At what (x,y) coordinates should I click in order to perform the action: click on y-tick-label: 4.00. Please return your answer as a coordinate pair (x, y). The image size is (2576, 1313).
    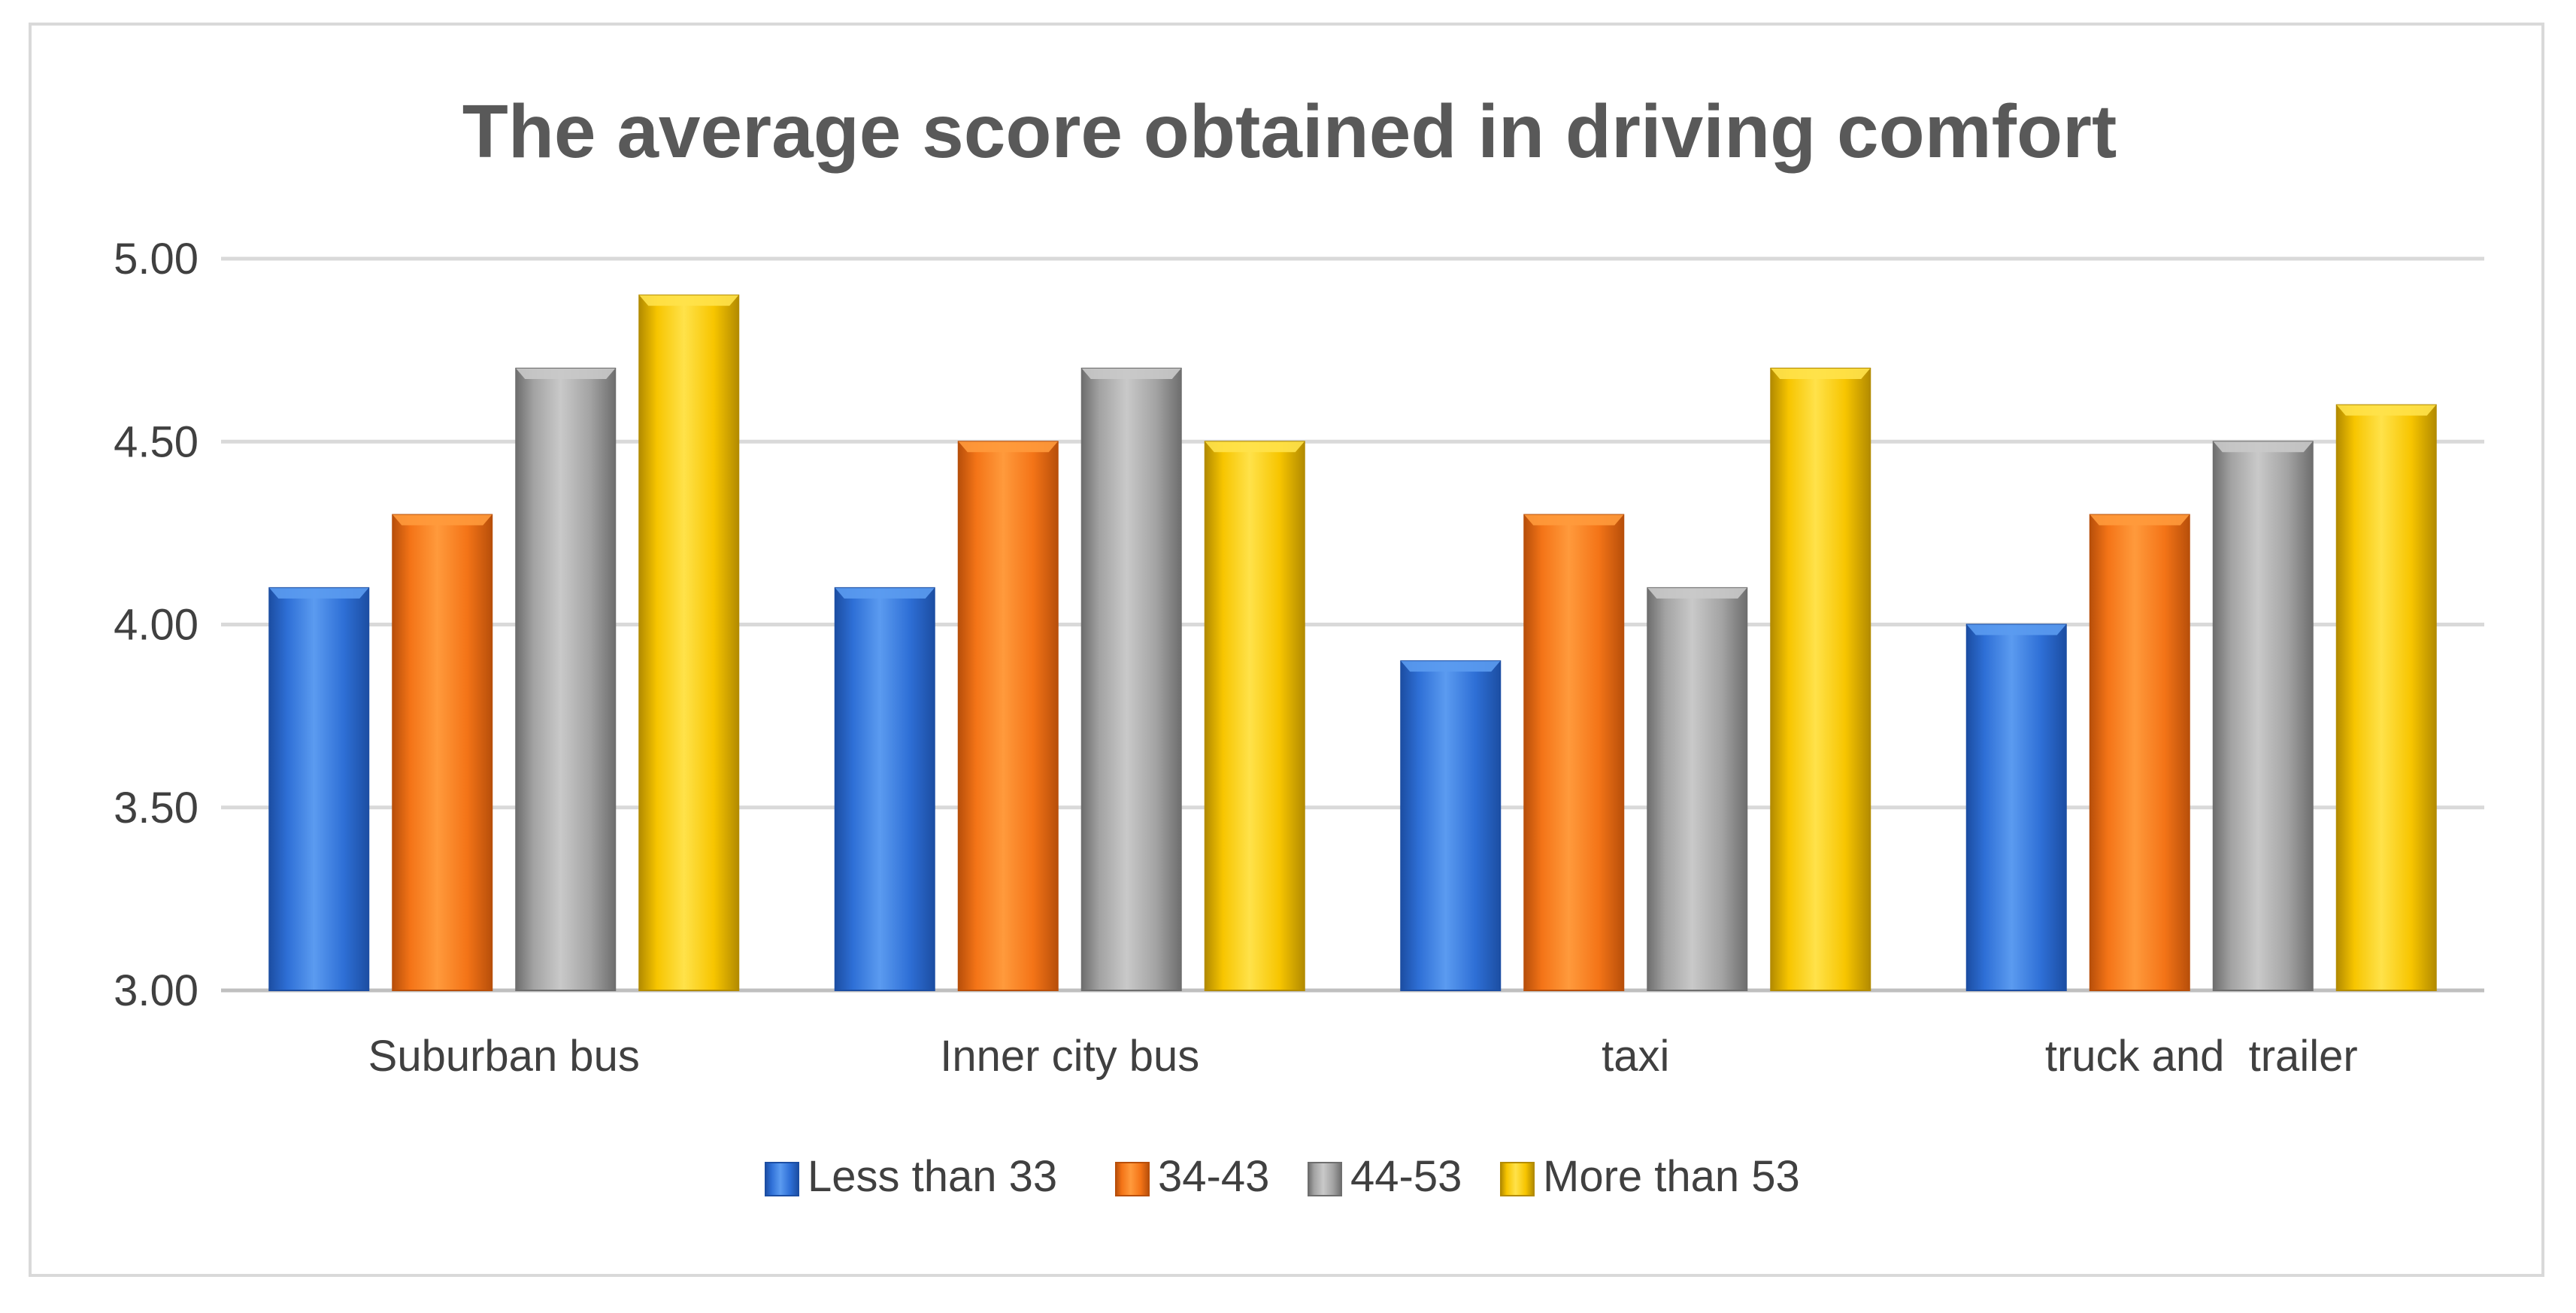
    Looking at the image, I should click on (156, 625).